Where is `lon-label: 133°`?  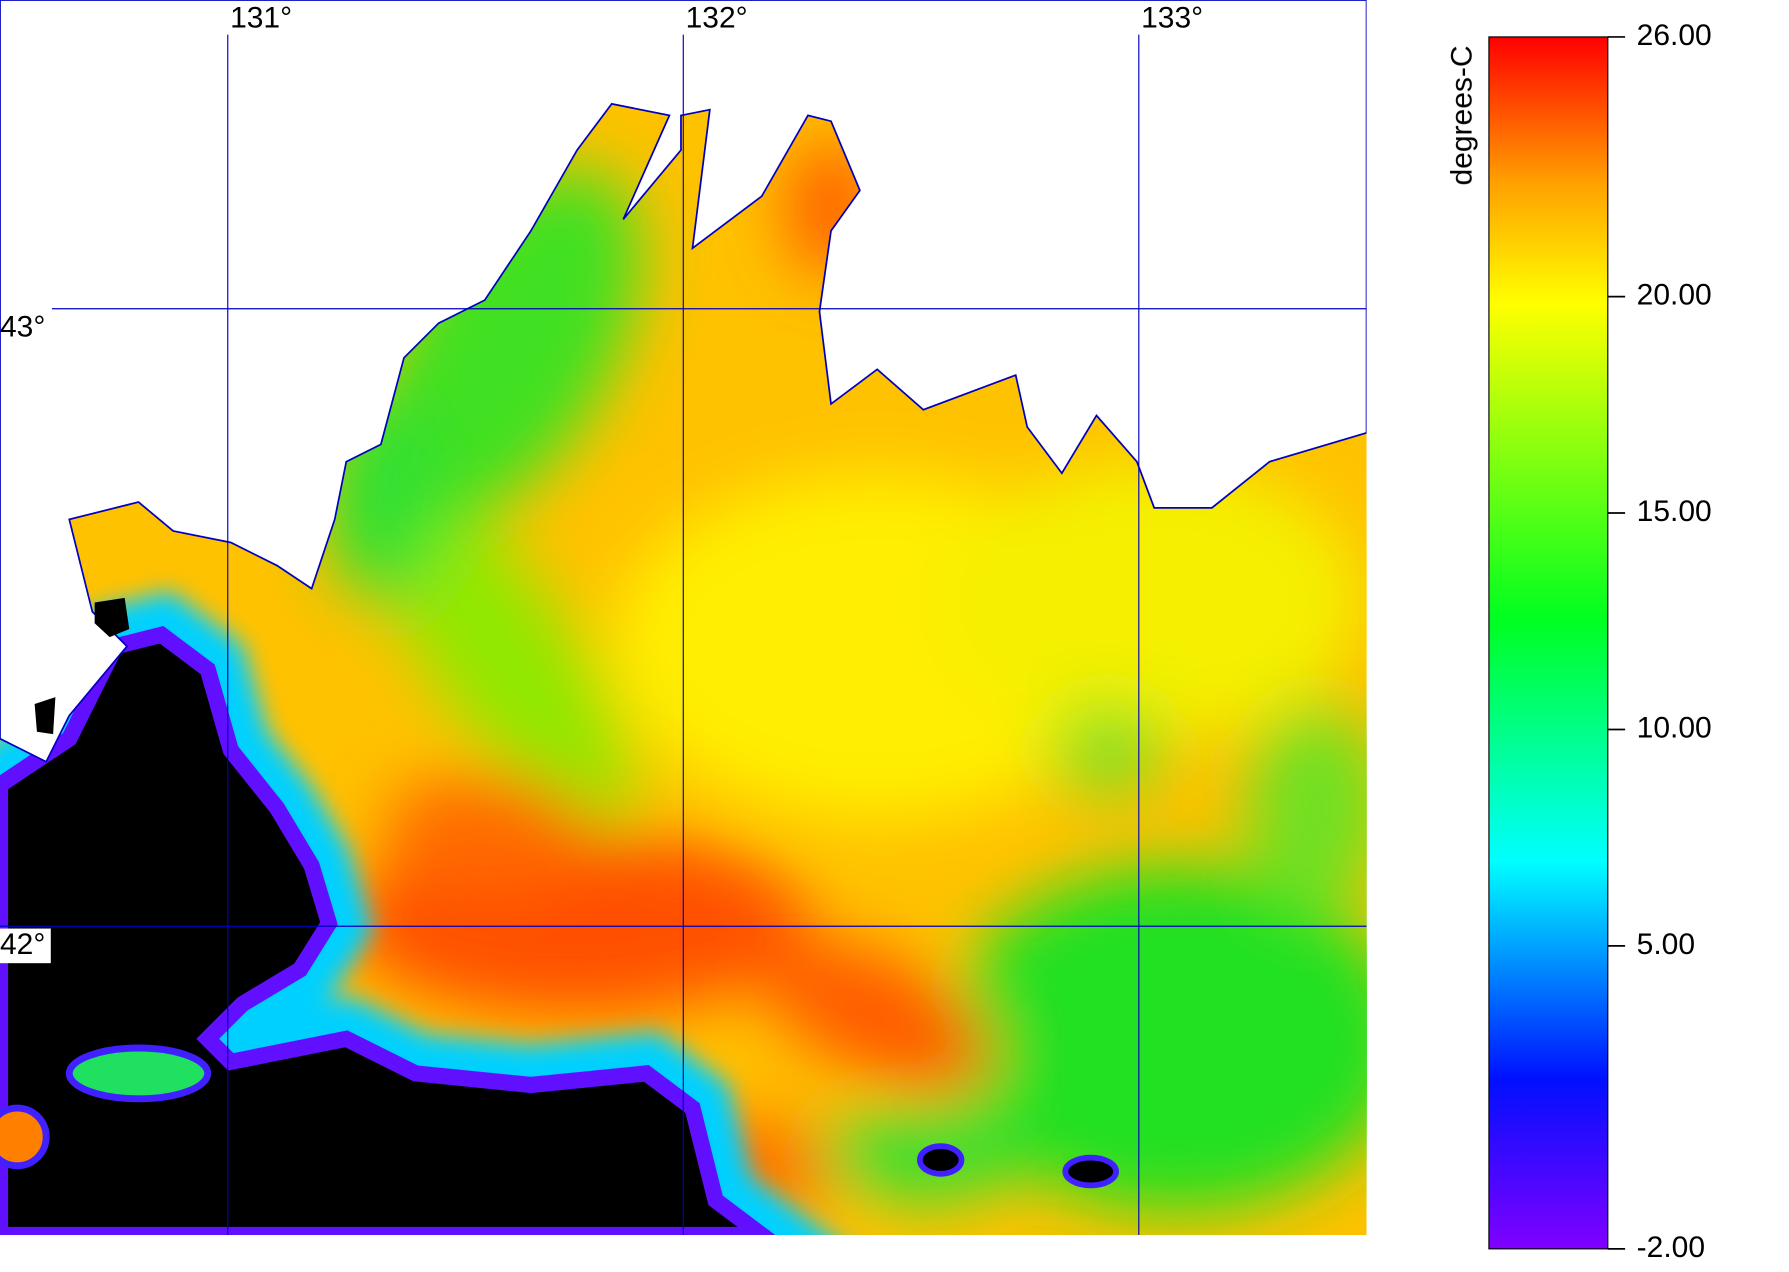 lon-label: 133° is located at coordinates (1172, 18).